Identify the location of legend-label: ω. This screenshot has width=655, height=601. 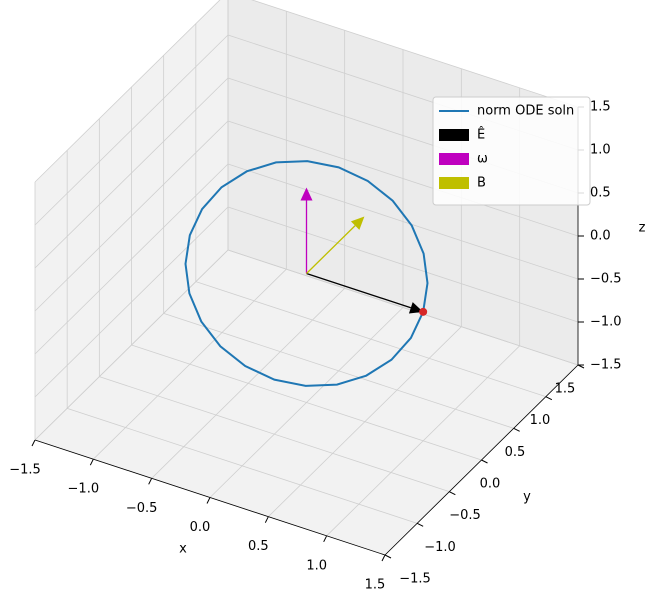
(482, 159).